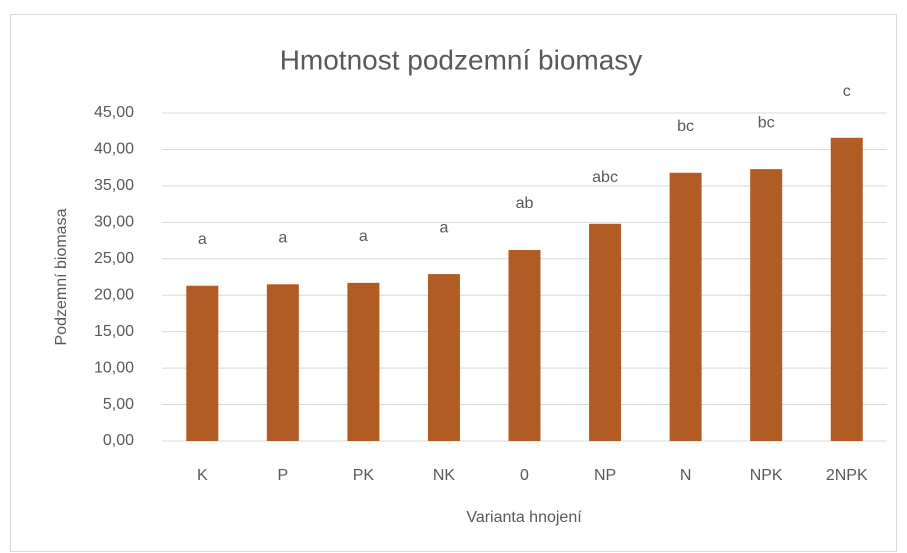  Describe the element at coordinates (114, 331) in the screenshot. I see `y-tick-label: 15,00` at that location.